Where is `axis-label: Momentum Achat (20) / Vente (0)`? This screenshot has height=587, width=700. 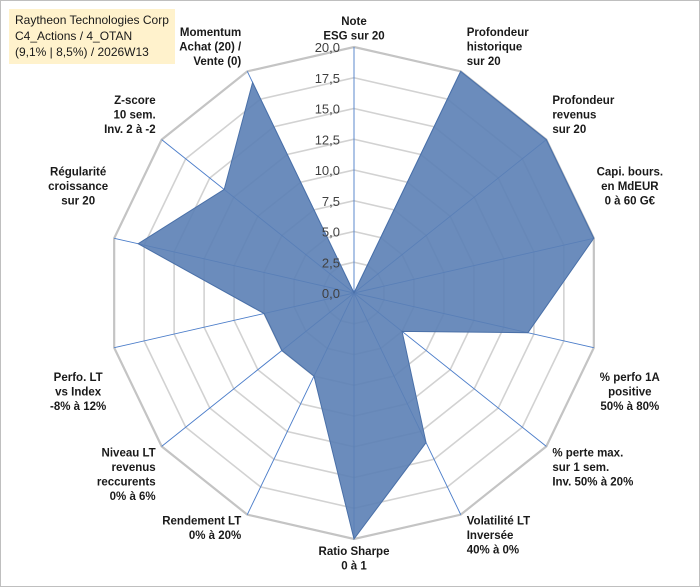 axis-label: Momentum Achat (20) / Vente (0) is located at coordinates (210, 47).